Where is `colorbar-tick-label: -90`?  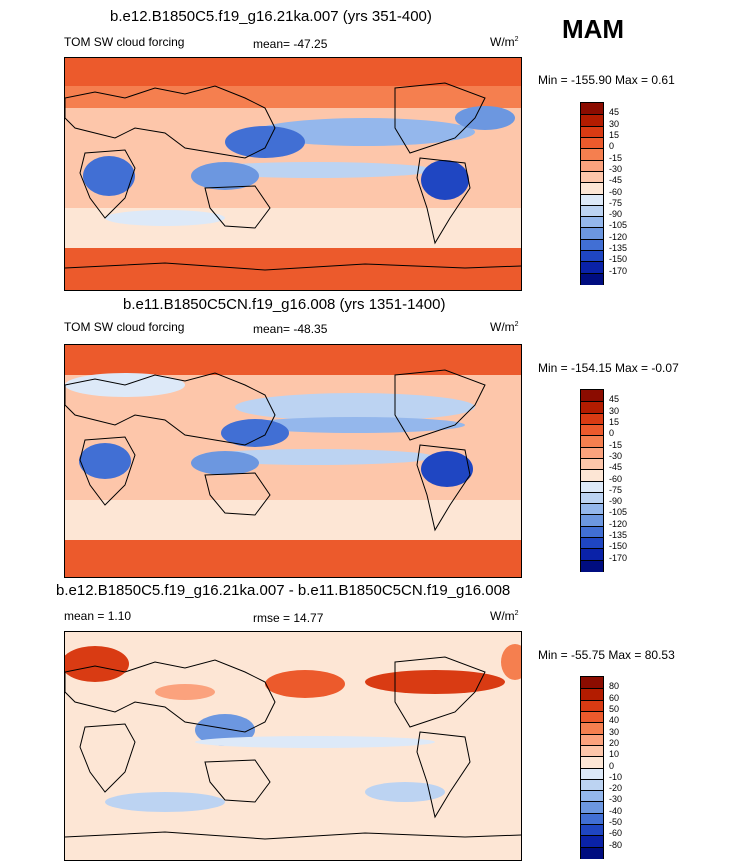 colorbar-tick-label: -90 is located at coordinates (616, 501).